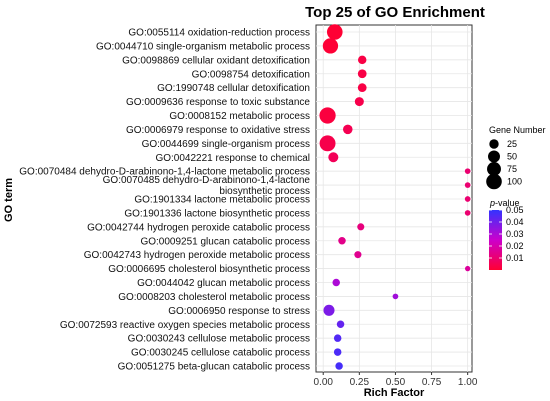 The image size is (550, 401). What do you see at coordinates (512, 157) in the screenshot?
I see `gene-number-legend-label-1: 50` at bounding box center [512, 157].